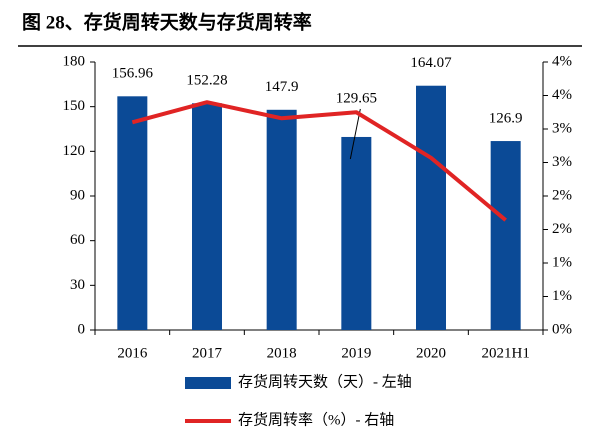  Describe the element at coordinates (282, 87) in the screenshot. I see `value-label: 147.9` at that location.